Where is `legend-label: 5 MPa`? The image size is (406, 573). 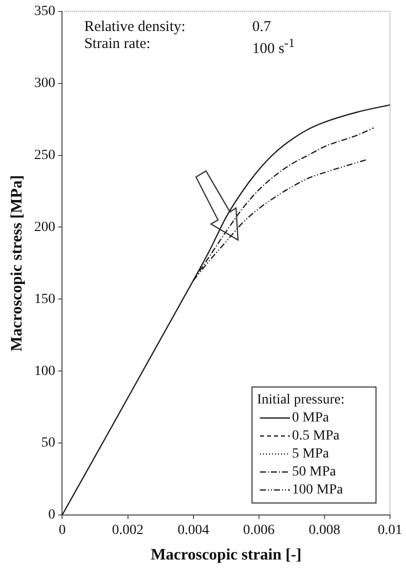
legend-label: 5 MPa is located at coordinates (311, 454).